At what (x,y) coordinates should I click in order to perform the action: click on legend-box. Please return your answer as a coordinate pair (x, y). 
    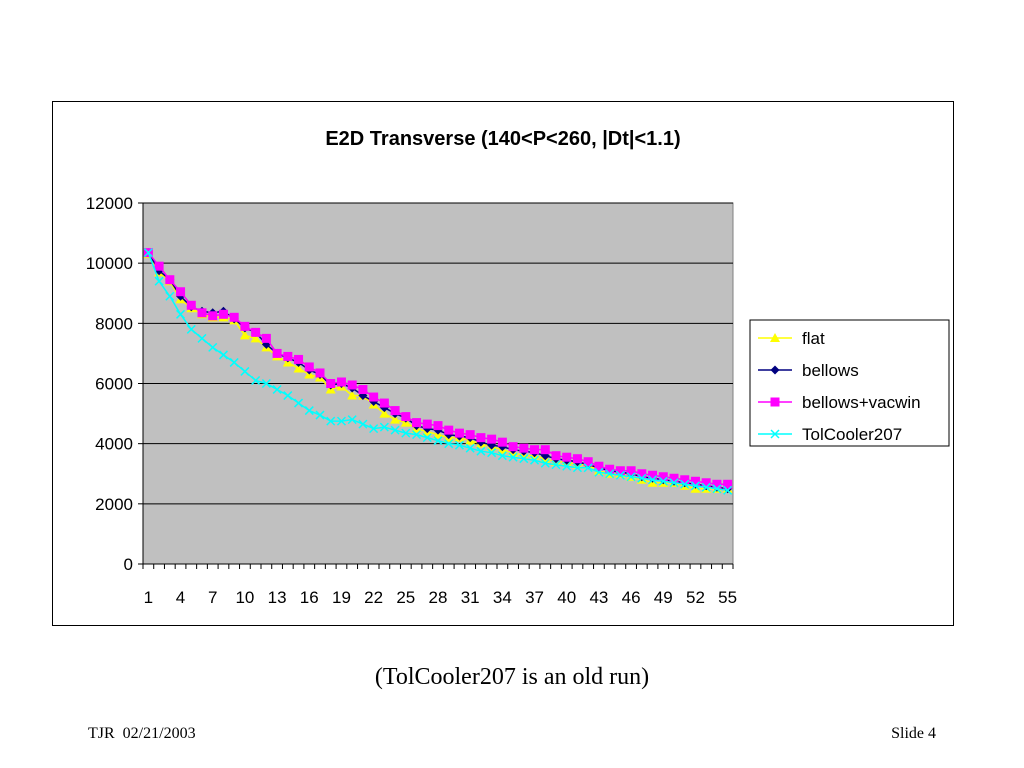
    Looking at the image, I should click on (849, 383).